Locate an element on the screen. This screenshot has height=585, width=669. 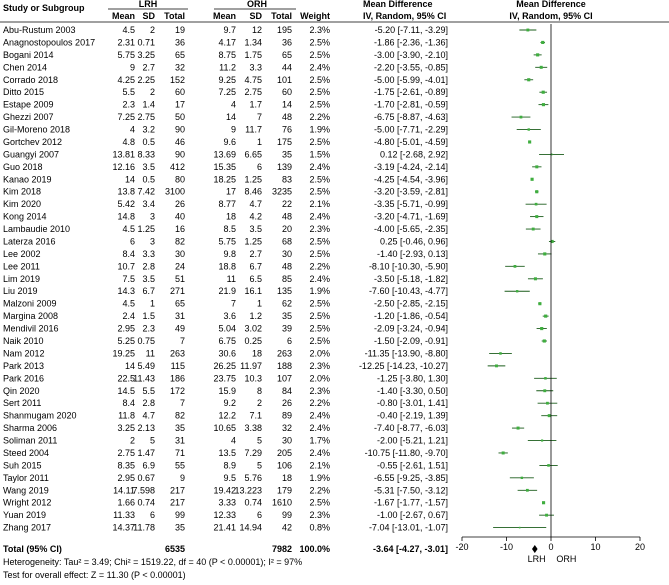
mean2-cell: 14 is located at coordinates (231, 117).